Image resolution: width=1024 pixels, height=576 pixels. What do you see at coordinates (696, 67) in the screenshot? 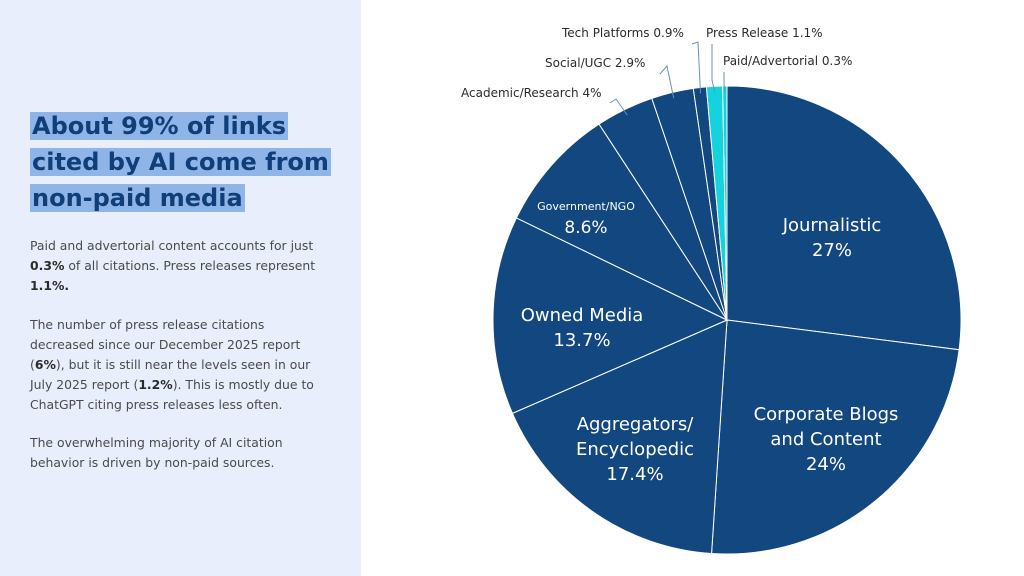
I see `leader-tech-platforms` at bounding box center [696, 67].